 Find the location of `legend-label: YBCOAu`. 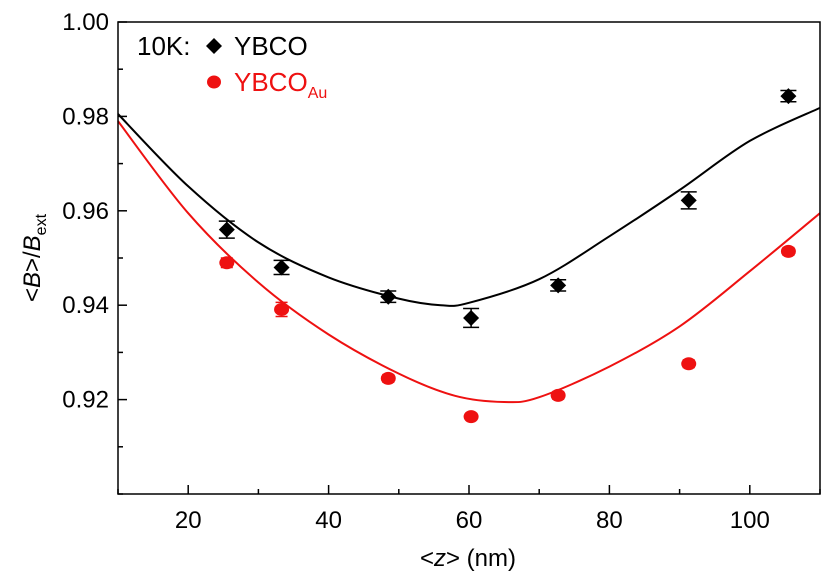

legend-label: YBCOAu is located at coordinates (280, 84).